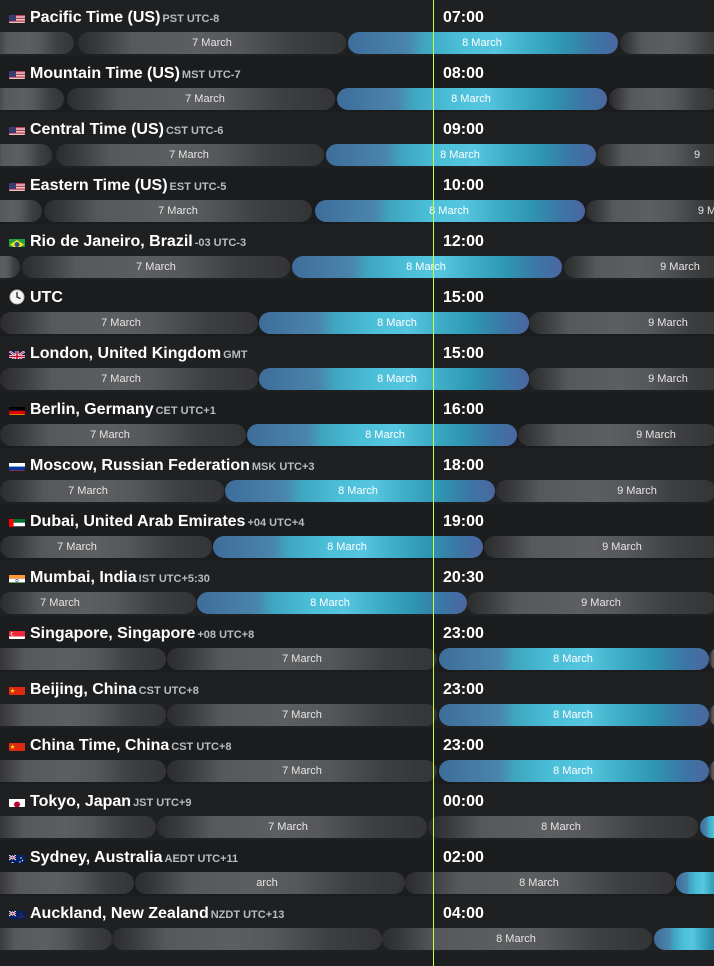 Image resolution: width=714 pixels, height=966 pixels. Describe the element at coordinates (463, 409) in the screenshot. I see `current-time: 16:00` at that location.